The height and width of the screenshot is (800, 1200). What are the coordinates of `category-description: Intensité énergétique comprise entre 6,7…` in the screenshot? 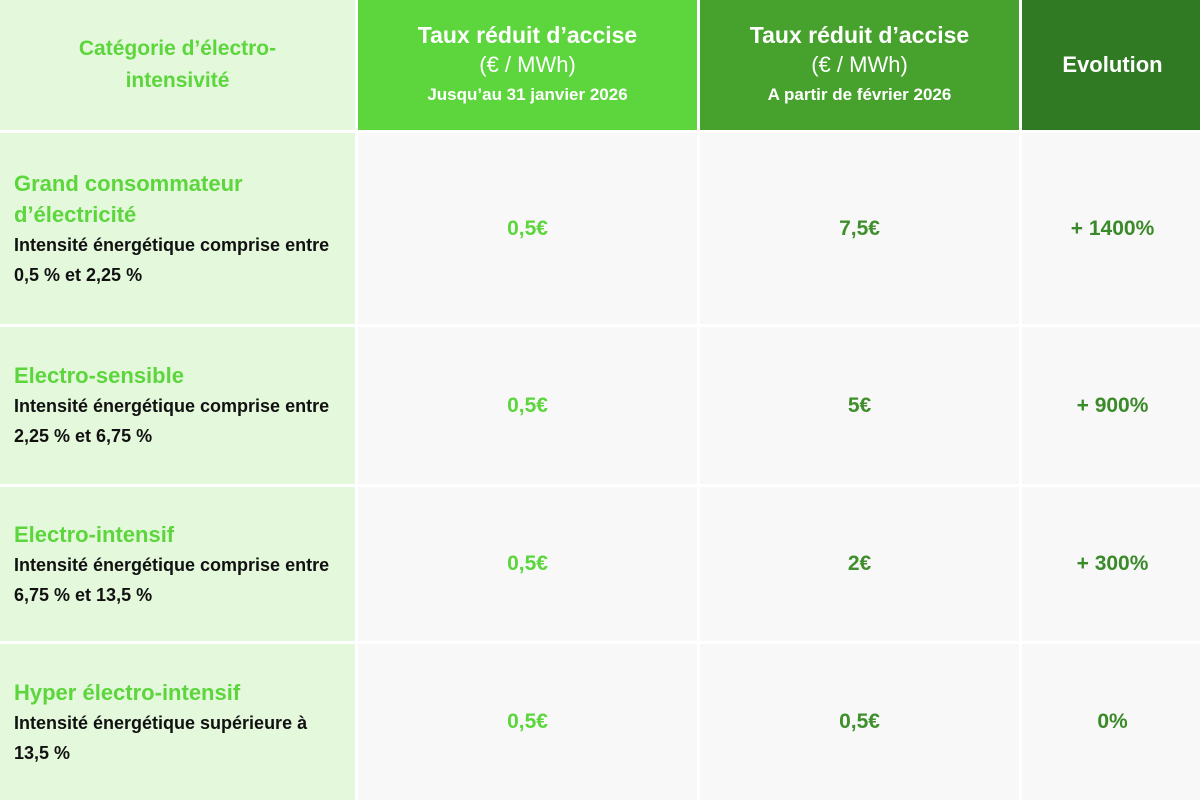 It's located at (172, 579).